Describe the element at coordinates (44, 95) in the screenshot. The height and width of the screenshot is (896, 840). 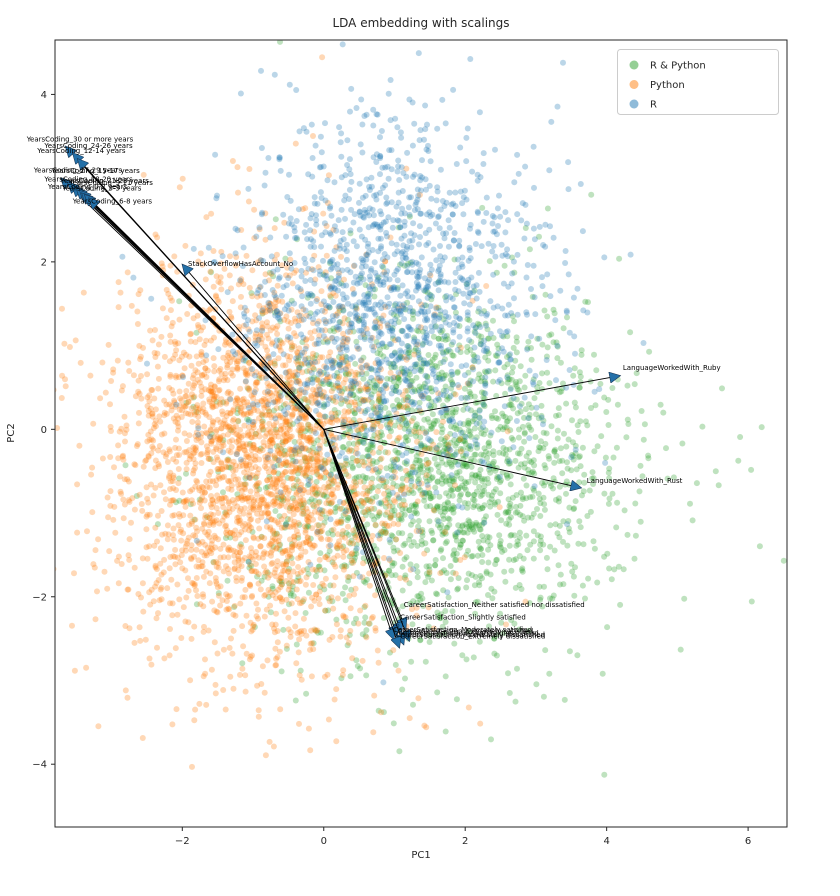
I see `y-tick-label: 4` at that location.